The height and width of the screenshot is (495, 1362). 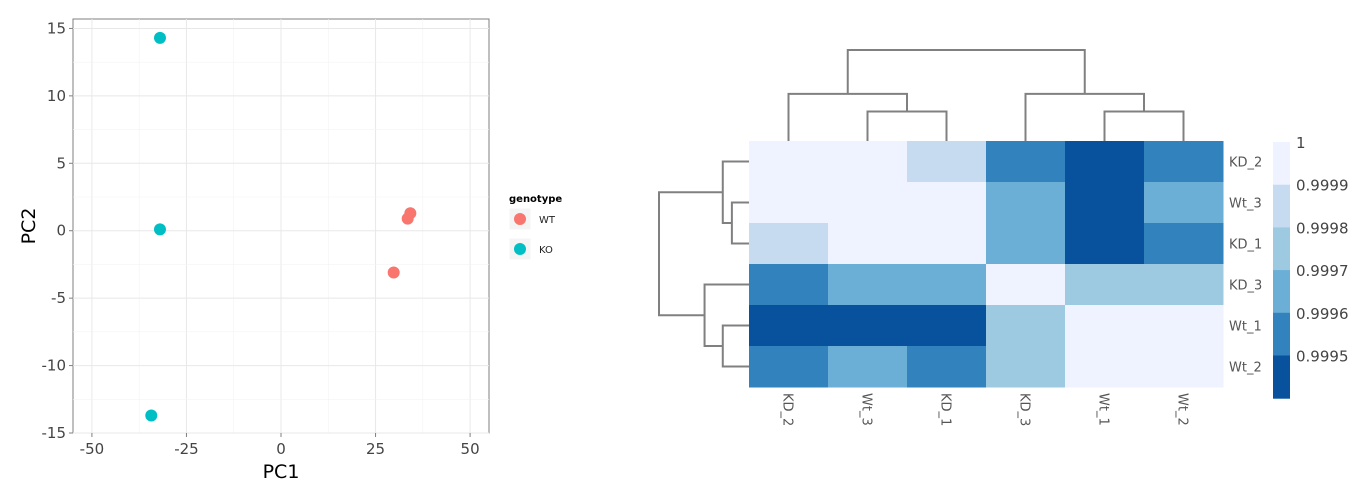 What do you see at coordinates (535, 199) in the screenshot?
I see `legend-title: genotype` at bounding box center [535, 199].